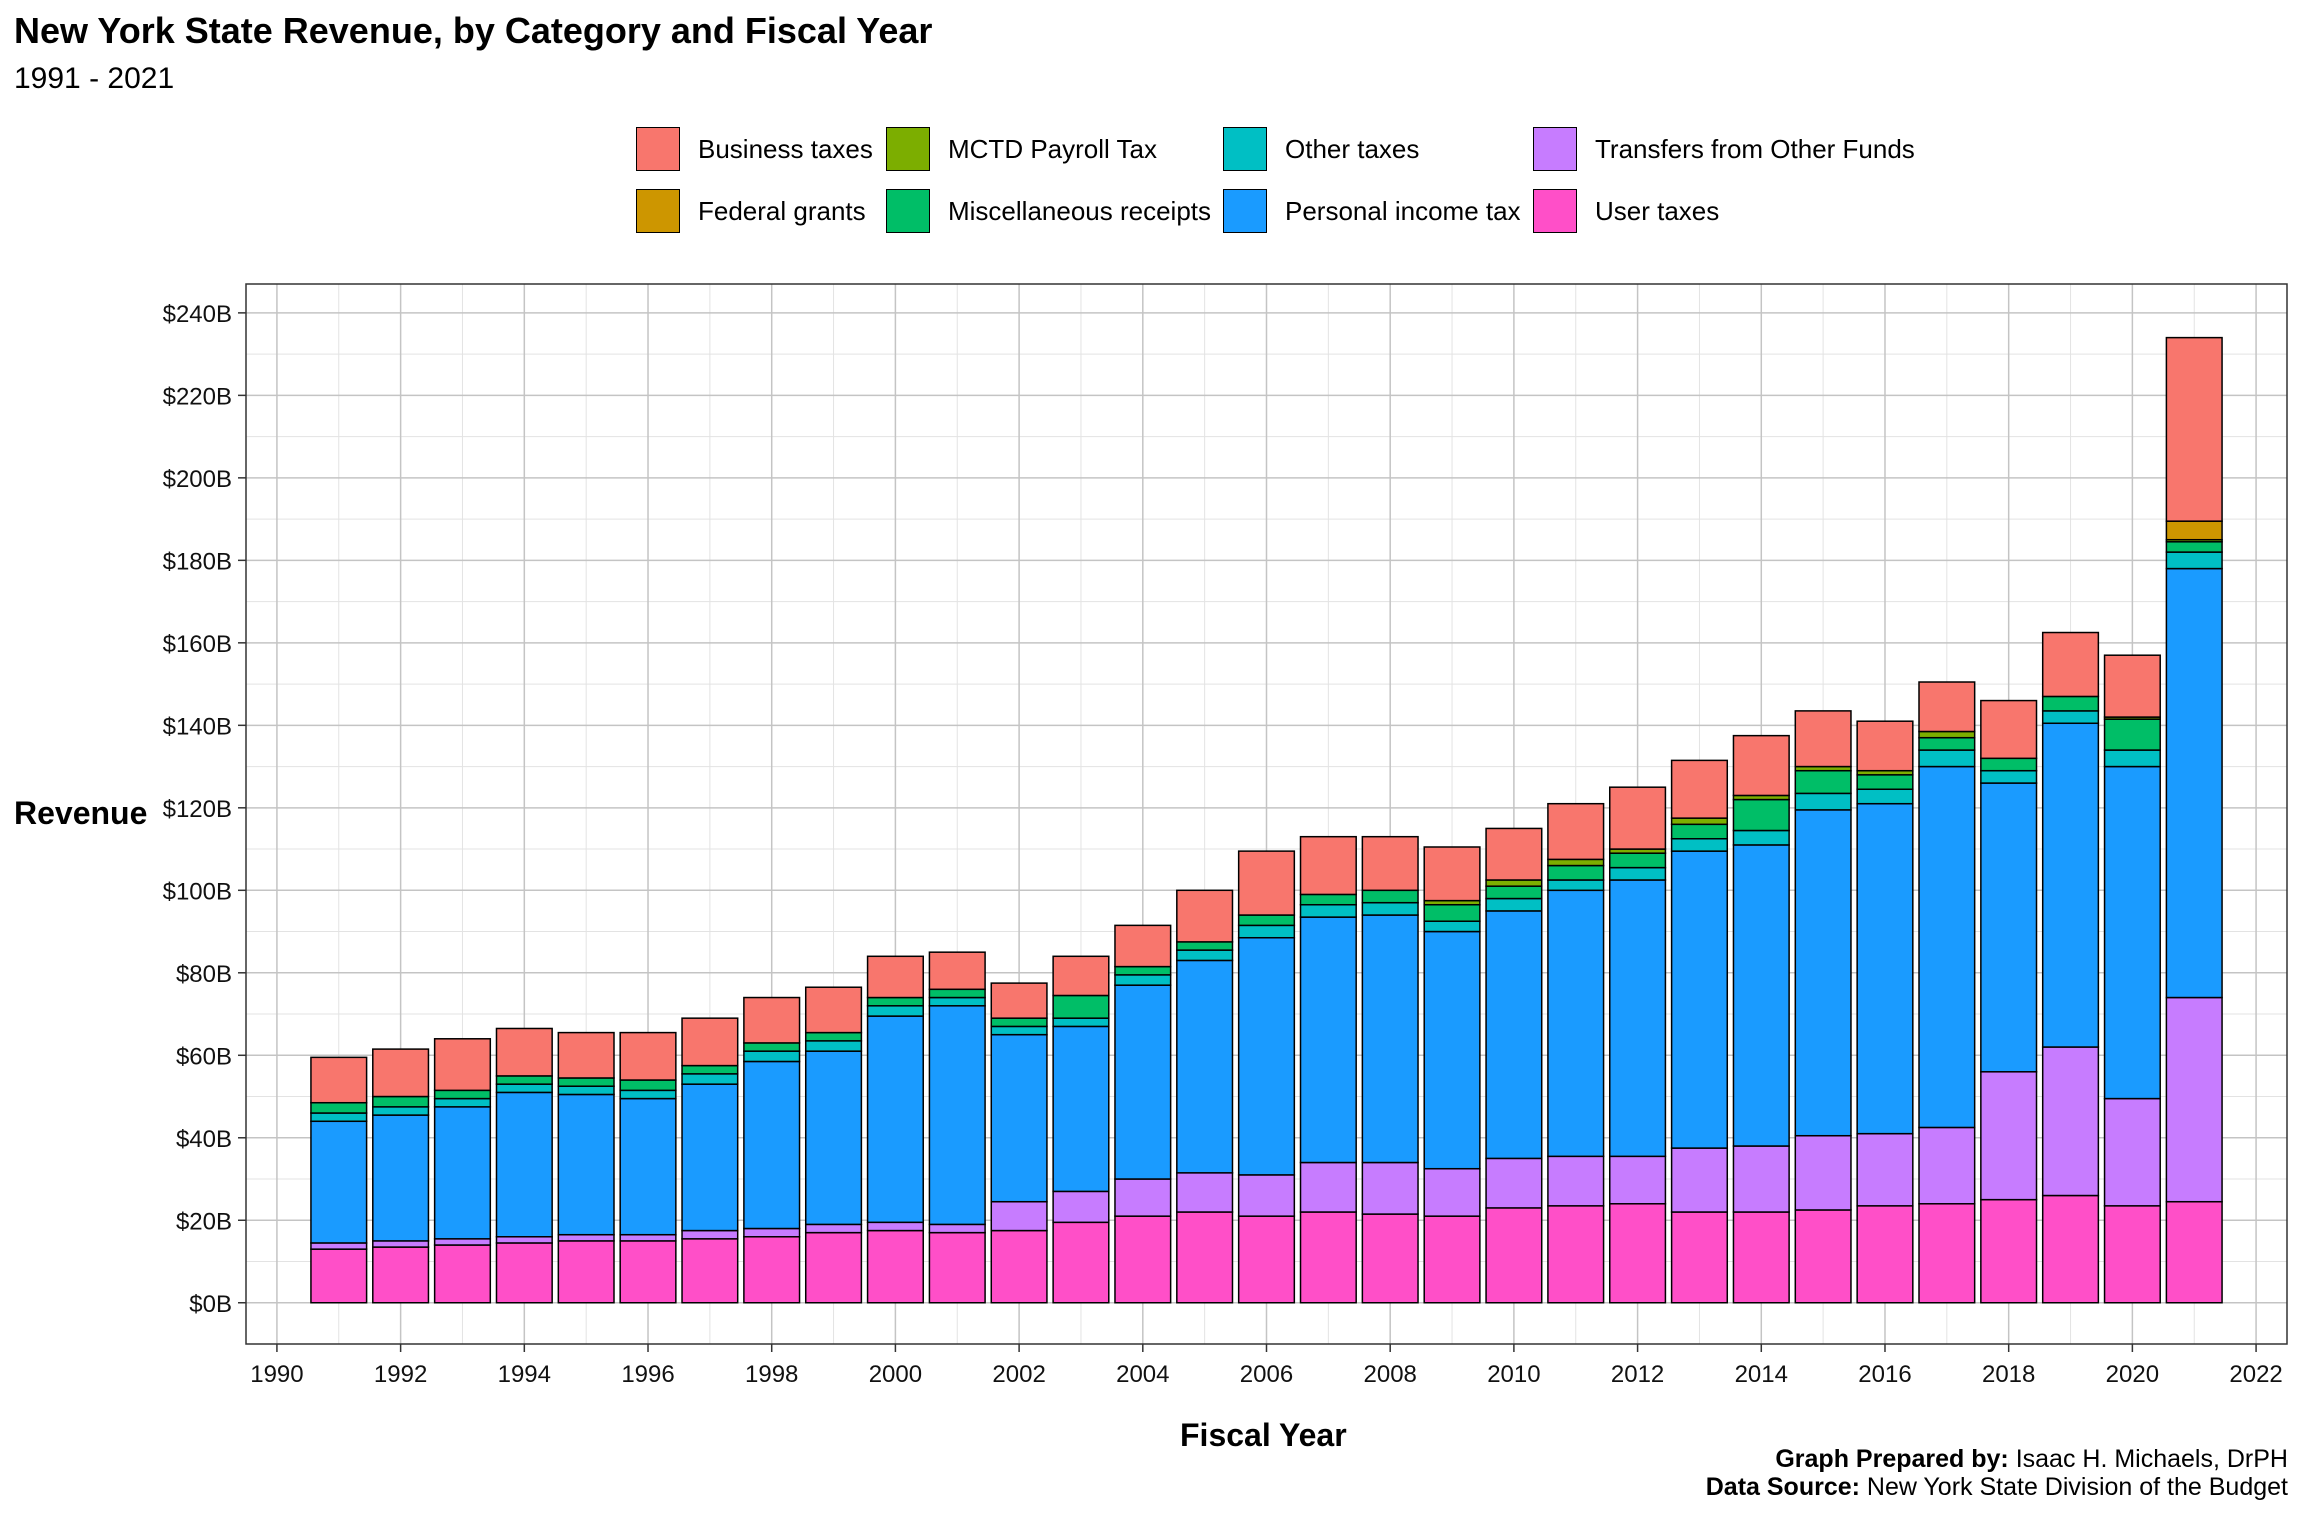 The image size is (2304, 1536). I want to click on legend-label: Business taxes, so click(785, 148).